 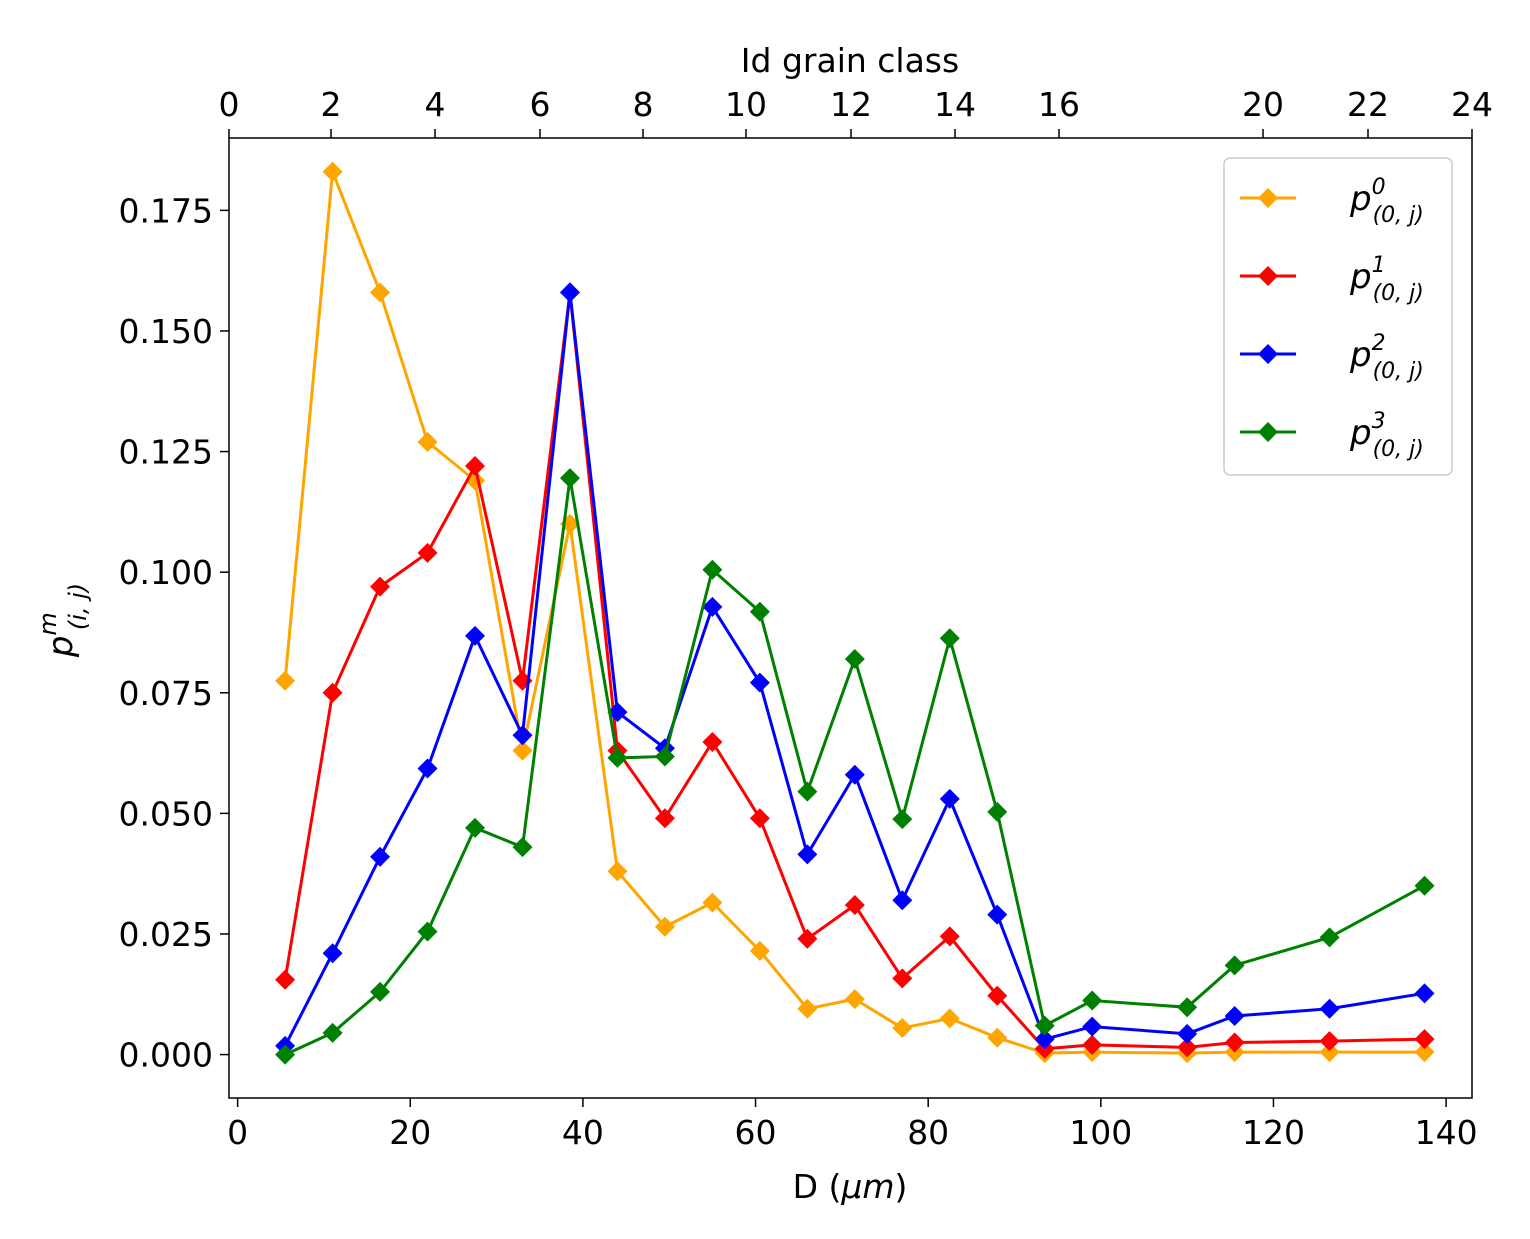 What do you see at coordinates (852, 1125) in the screenshot?
I see `bottom-x-axis: 0 20 40 60 80 100 120 140` at bounding box center [852, 1125].